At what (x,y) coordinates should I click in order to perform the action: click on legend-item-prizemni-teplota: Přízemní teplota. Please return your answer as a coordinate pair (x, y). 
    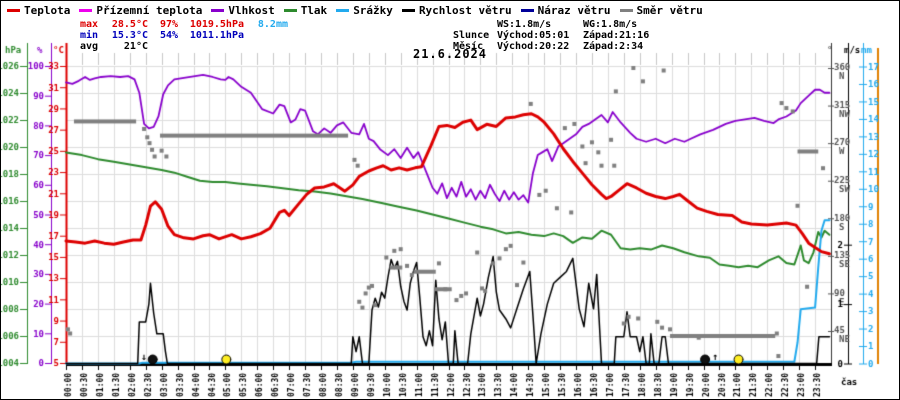
    Looking at the image, I should click on (140, 10).